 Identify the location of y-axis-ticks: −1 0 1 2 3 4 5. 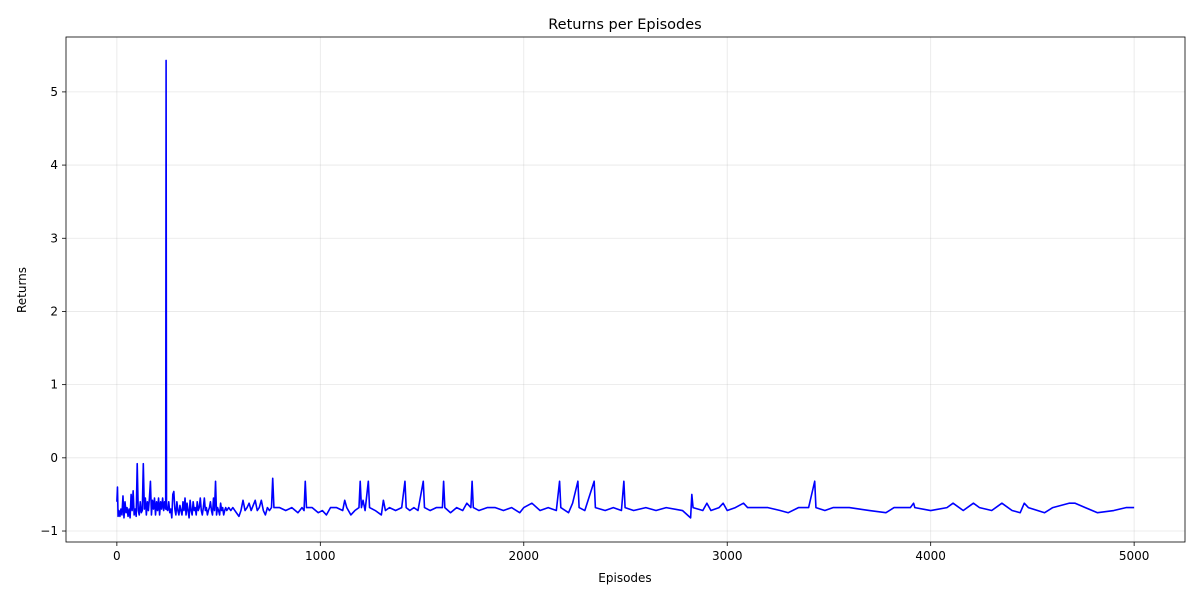
(53, 311).